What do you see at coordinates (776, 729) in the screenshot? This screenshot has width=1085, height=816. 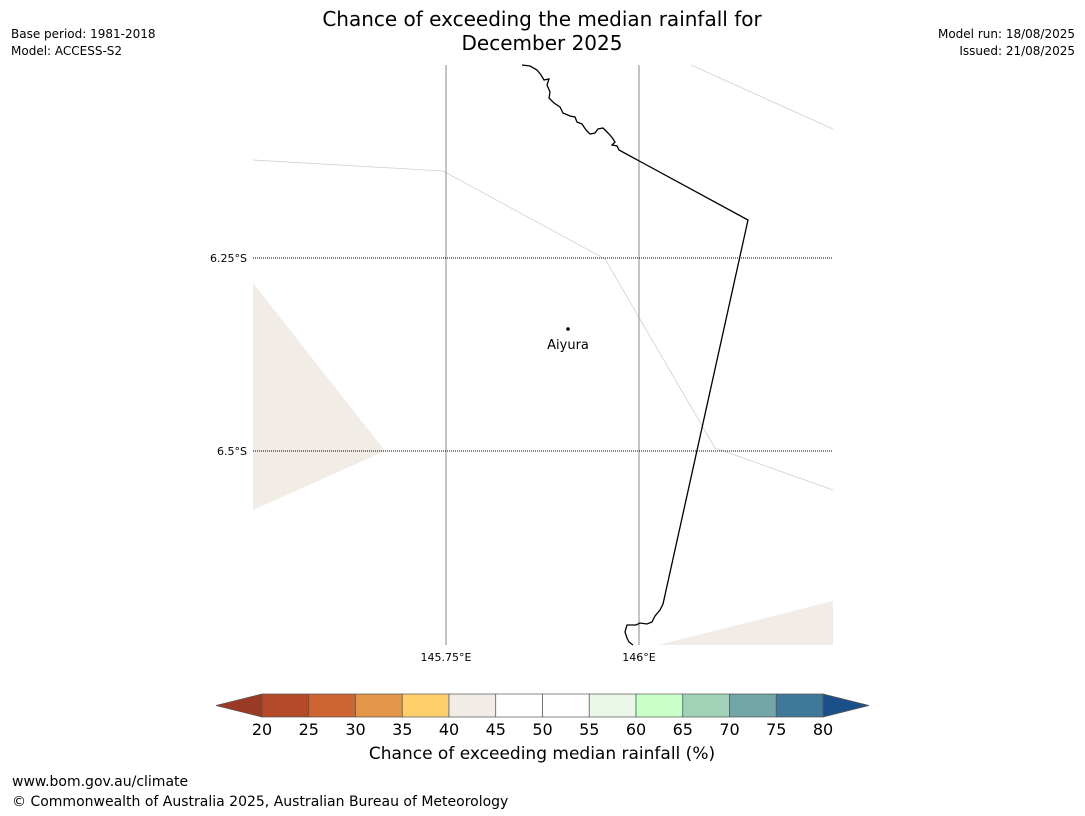 I see `colorbar-tick-label: 75` at bounding box center [776, 729].